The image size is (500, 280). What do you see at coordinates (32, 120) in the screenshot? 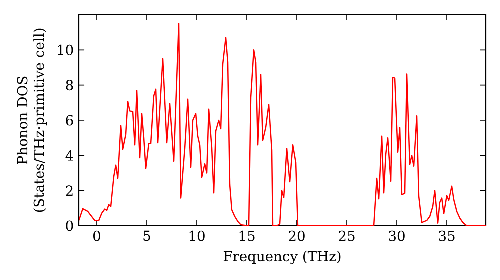
I see `y-axis-title: Phonon DOS (States/THz·primitive cell)` at bounding box center [32, 120].